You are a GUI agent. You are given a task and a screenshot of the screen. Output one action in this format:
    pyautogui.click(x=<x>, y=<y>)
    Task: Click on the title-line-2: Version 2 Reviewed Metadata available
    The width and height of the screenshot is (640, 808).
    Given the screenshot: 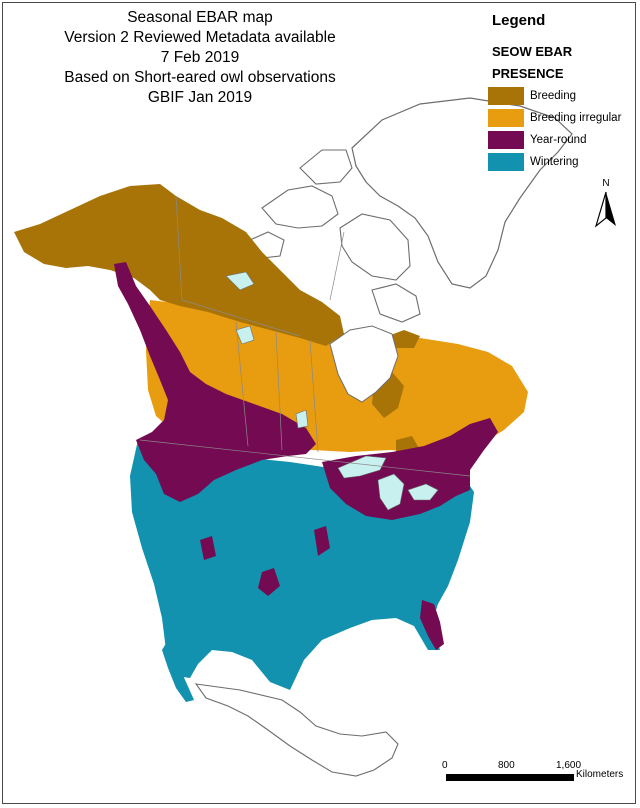 What is the action you would take?
    pyautogui.click(x=200, y=37)
    